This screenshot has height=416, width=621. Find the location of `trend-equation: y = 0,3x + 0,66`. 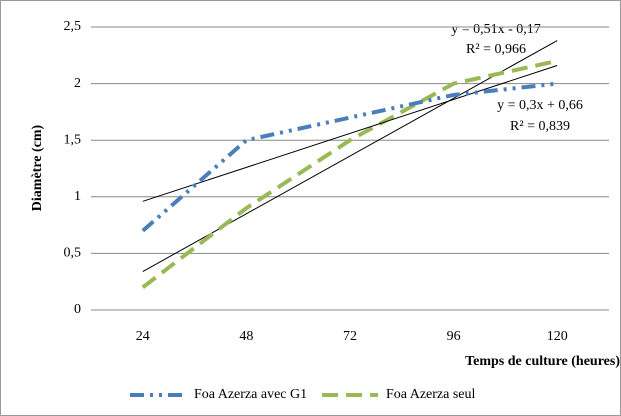

trend-equation: y = 0,3x + 0,66 is located at coordinates (540, 105).